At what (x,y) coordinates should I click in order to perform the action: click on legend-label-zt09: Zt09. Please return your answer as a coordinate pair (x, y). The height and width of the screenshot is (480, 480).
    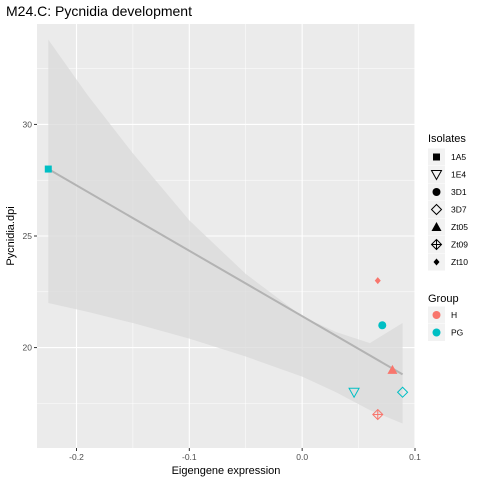
    Looking at the image, I should click on (459, 245).